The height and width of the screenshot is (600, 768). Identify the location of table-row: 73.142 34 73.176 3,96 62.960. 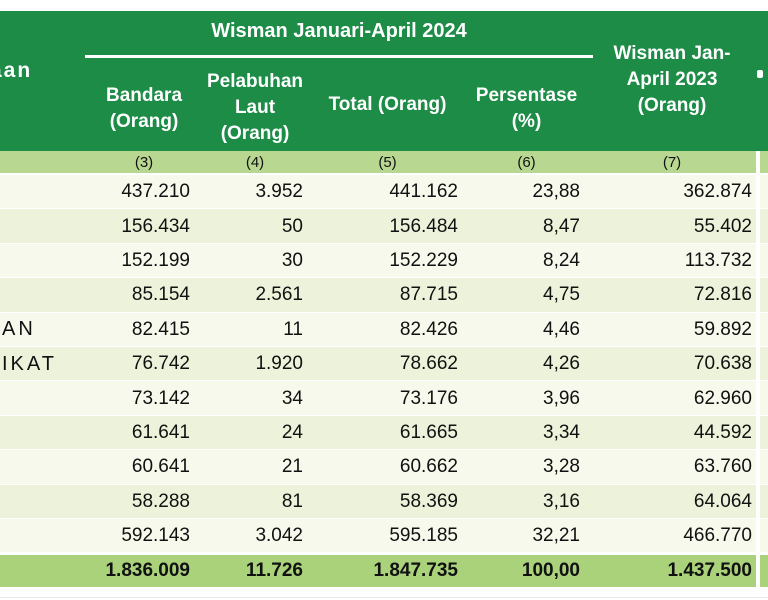
(384, 398).